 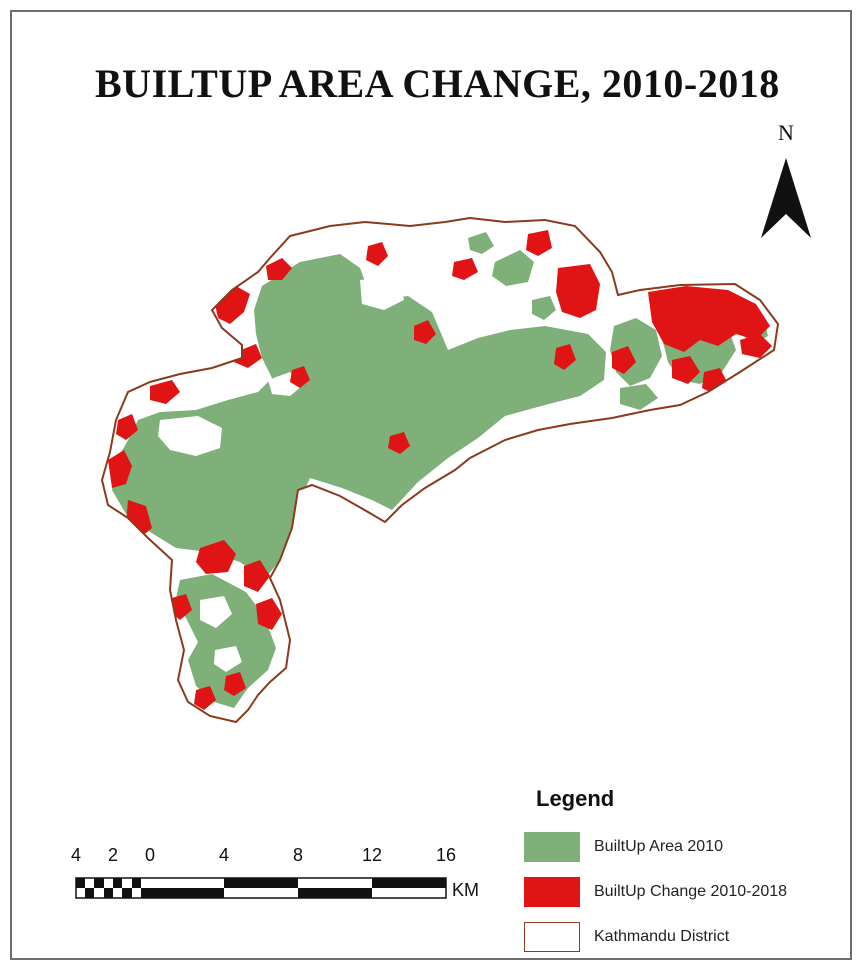 What do you see at coordinates (662, 936) in the screenshot?
I see `legend-label: Kathmandu District` at bounding box center [662, 936].